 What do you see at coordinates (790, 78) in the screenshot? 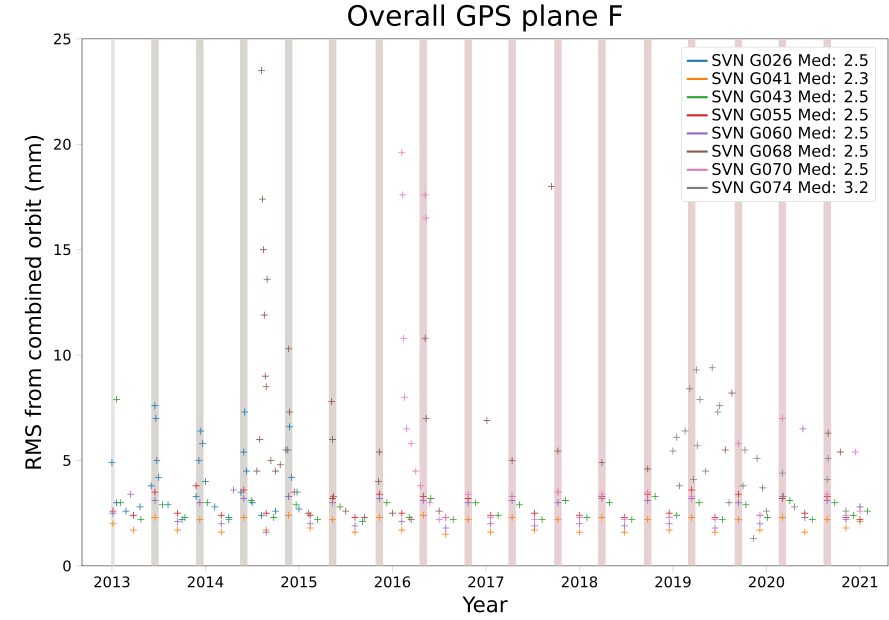
I see `legend-label: SVN G041 Med: 2.3` at bounding box center [790, 78].